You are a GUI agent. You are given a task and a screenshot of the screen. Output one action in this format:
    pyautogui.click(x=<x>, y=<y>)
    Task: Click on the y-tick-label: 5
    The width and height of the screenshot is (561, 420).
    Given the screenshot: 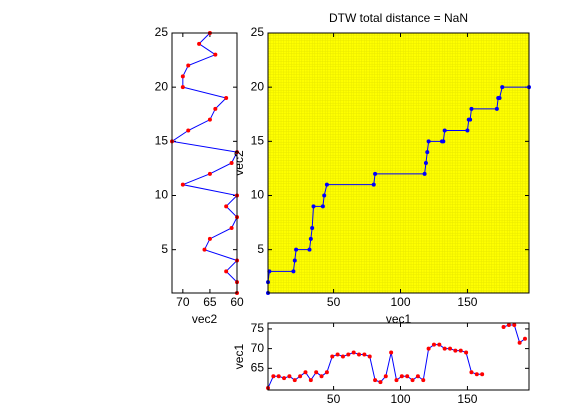 What is the action you would take?
    pyautogui.click(x=164, y=249)
    